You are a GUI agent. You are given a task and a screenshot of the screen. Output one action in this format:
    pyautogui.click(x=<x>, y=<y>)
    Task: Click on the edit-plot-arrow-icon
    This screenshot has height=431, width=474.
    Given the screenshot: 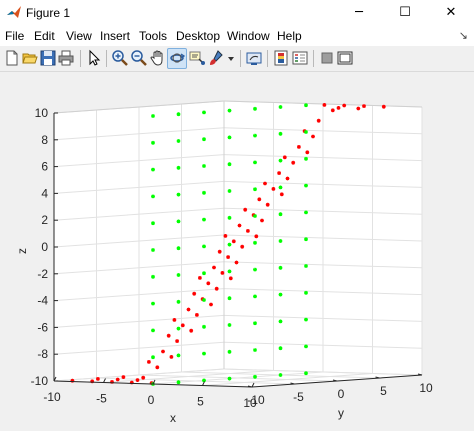 What is the action you would take?
    pyautogui.click(x=94, y=58)
    